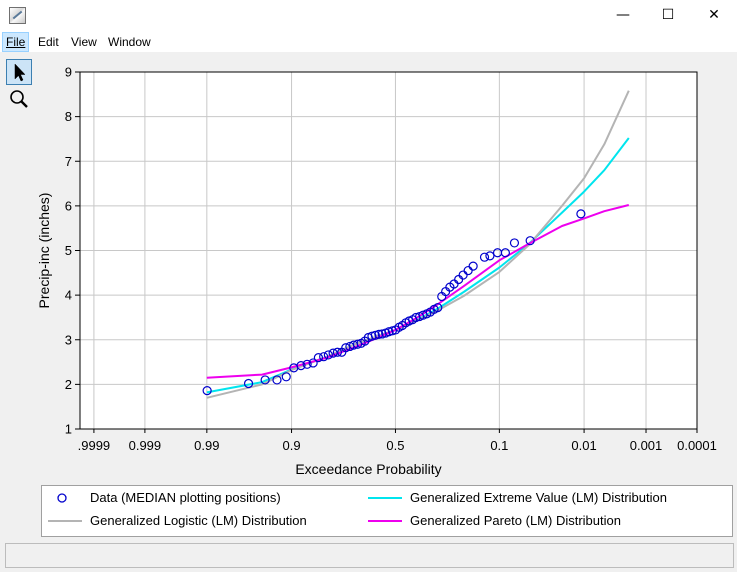 This screenshot has width=737, height=572. Describe the element at coordinates (368, 41) in the screenshot. I see `menu-bar: File Edit View Window` at that location.